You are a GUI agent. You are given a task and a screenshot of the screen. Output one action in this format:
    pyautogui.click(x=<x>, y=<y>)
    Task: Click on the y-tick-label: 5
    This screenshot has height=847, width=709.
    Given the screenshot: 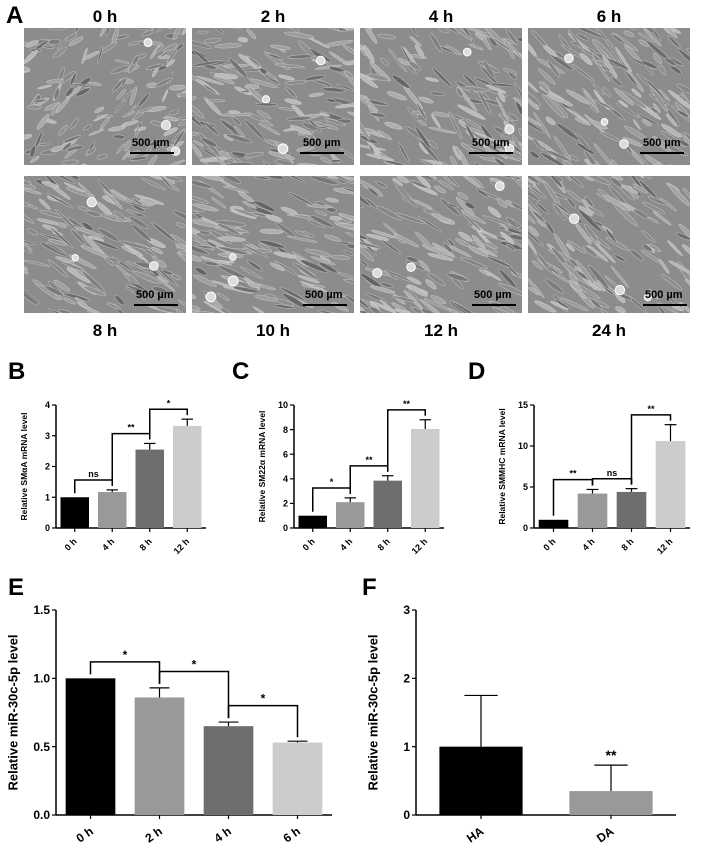 What is the action you would take?
    pyautogui.click(x=525, y=487)
    